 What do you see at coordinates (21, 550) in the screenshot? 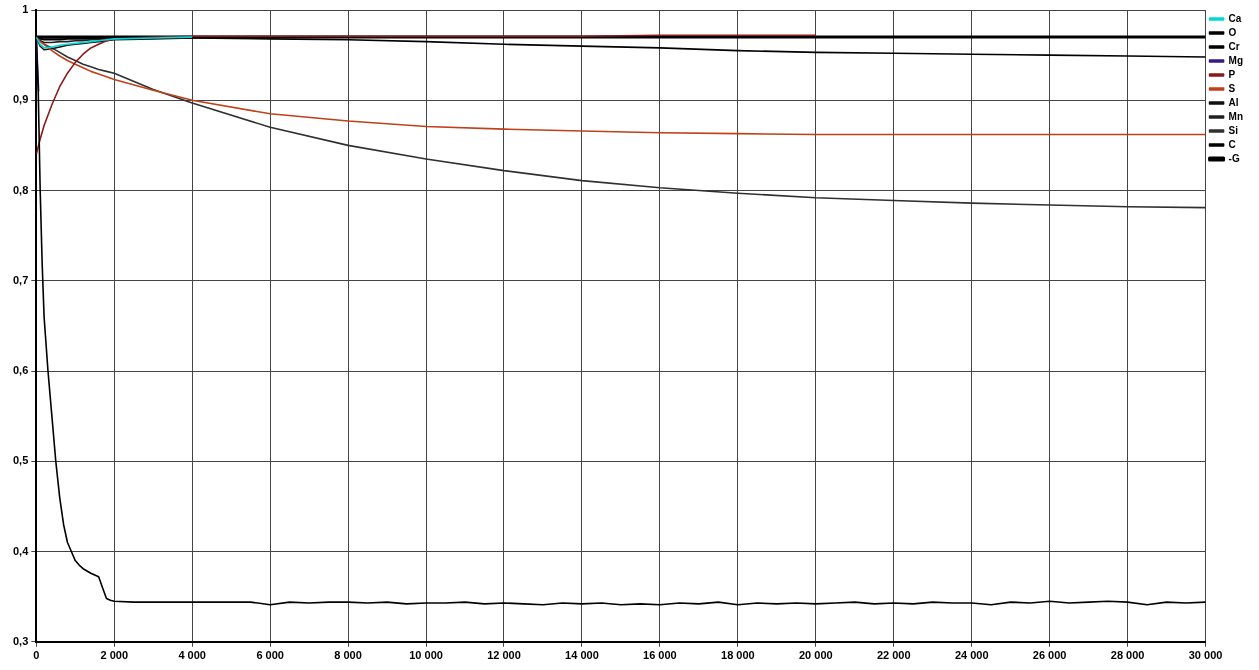
I see `y-tick-label: 0,4` at bounding box center [21, 550].